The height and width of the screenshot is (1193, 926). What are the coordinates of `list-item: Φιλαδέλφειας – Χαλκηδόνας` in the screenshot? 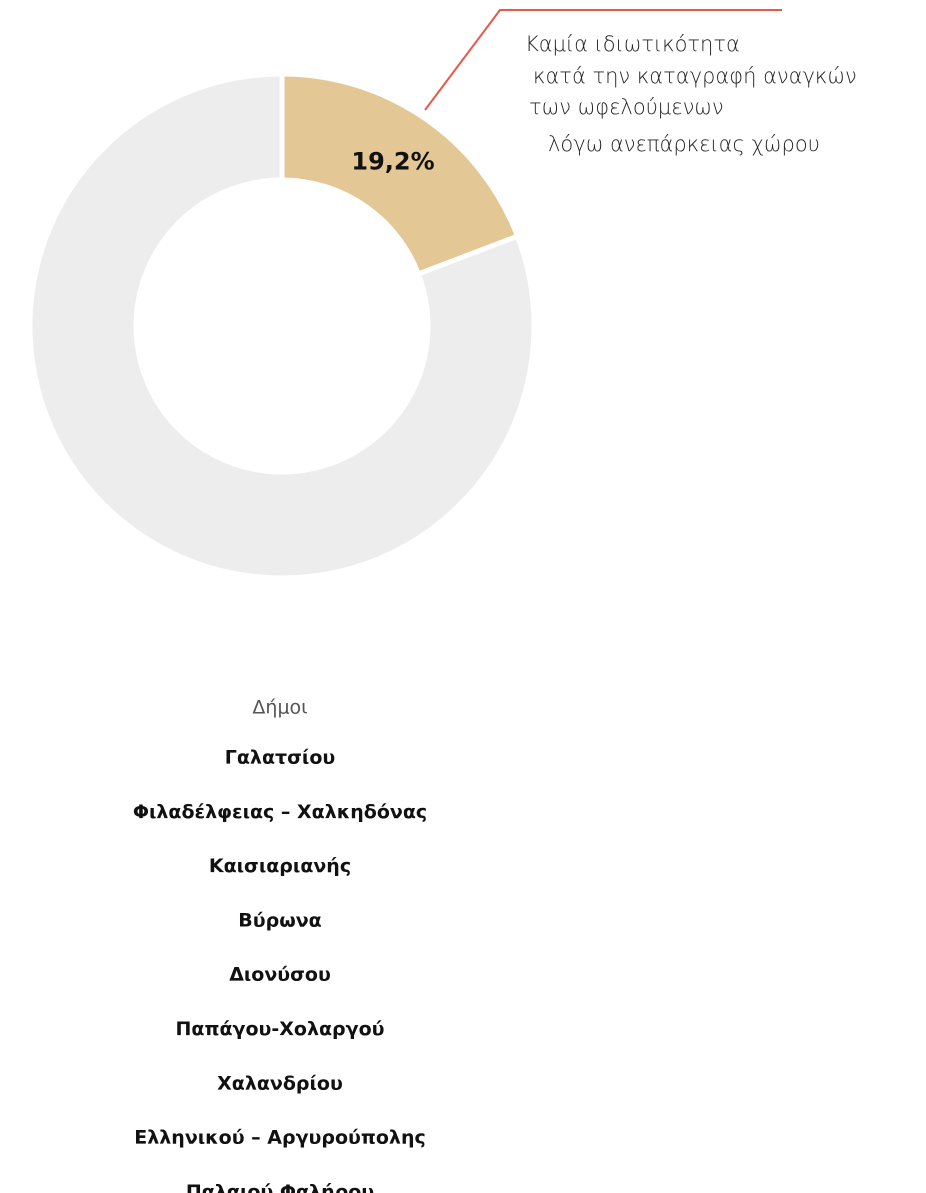 It's located at (280, 812).